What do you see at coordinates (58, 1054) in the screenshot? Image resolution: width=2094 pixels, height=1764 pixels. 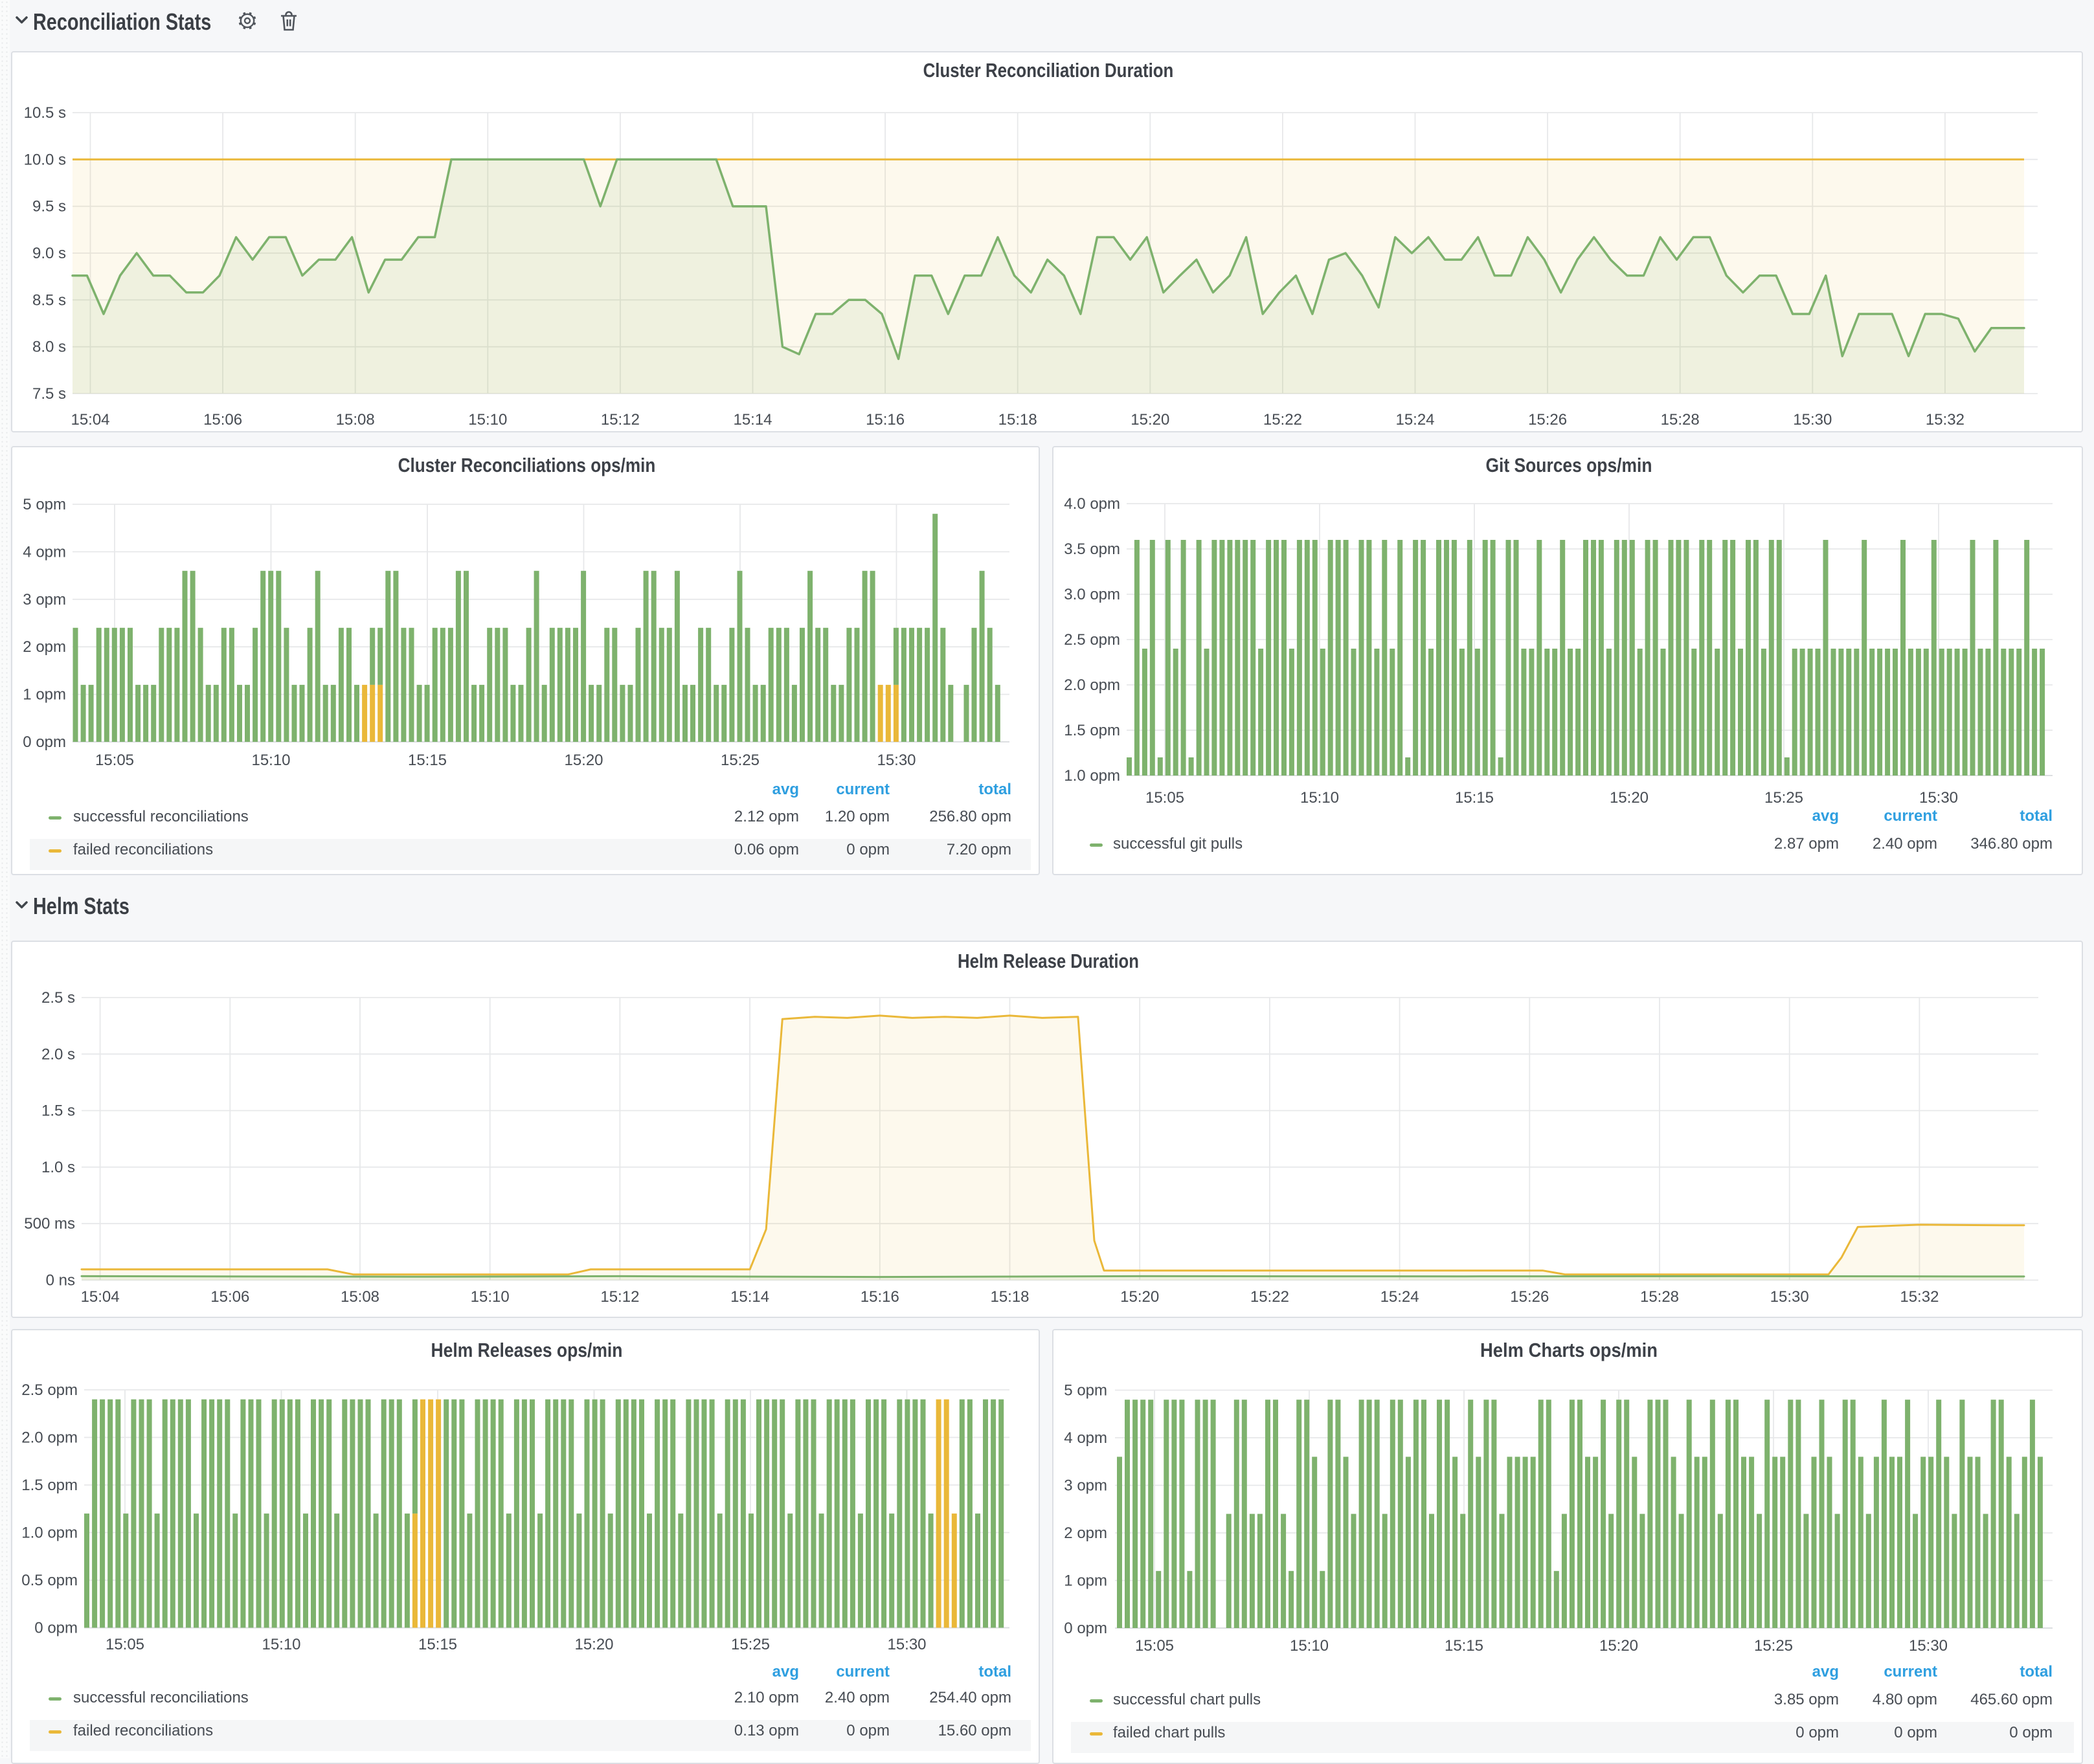 I see `svg-text: 2.0 s` at bounding box center [58, 1054].